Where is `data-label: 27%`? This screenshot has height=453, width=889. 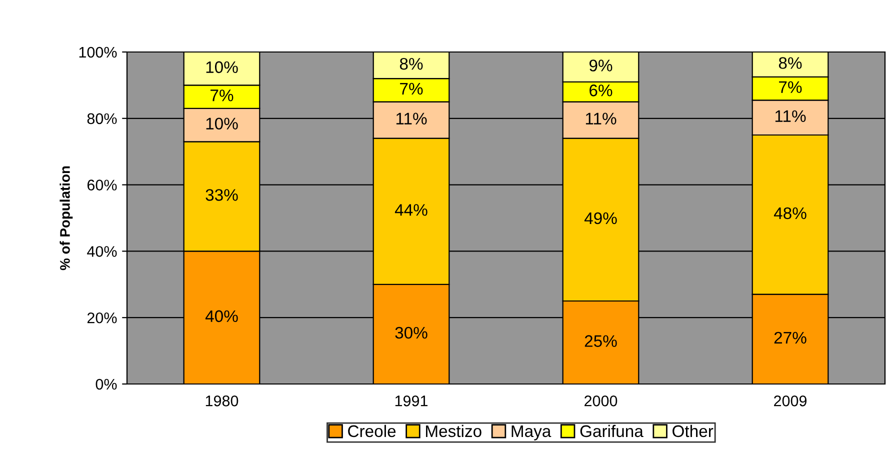
data-label: 27% is located at coordinates (790, 338).